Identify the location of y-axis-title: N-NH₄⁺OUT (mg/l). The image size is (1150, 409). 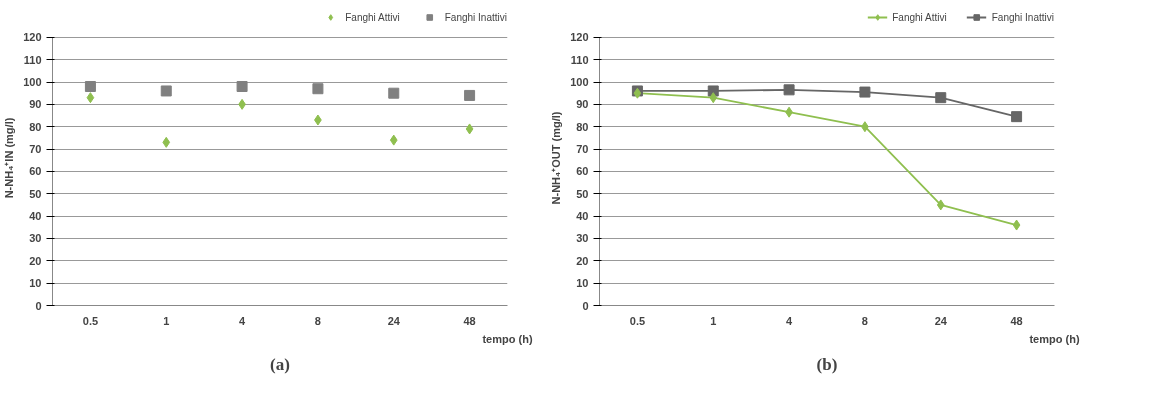
(556, 158).